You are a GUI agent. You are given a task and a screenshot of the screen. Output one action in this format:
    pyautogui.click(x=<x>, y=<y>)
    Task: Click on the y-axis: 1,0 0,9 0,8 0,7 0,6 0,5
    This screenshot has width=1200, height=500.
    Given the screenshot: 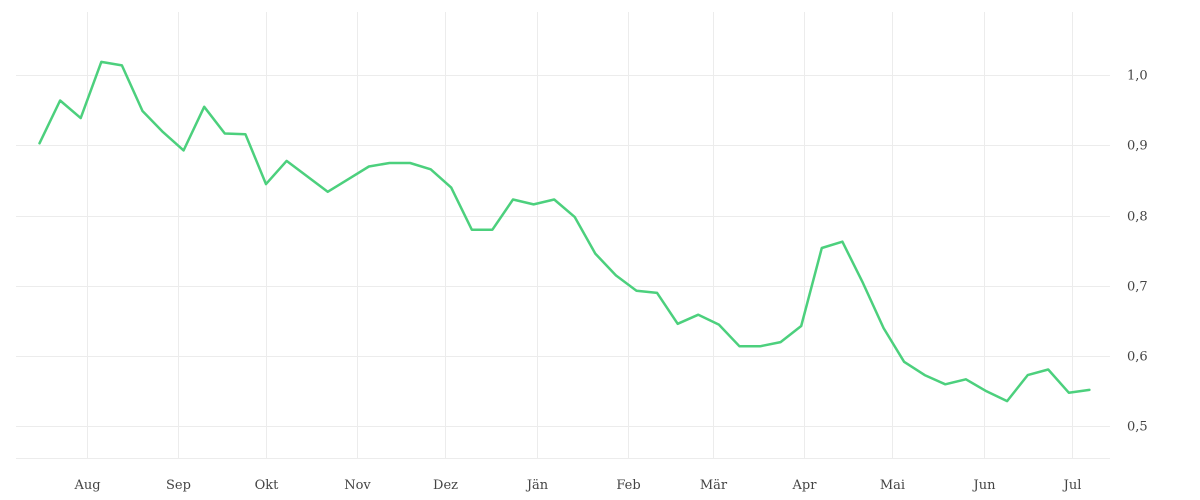 What is the action you would take?
    pyautogui.click(x=1137, y=252)
    